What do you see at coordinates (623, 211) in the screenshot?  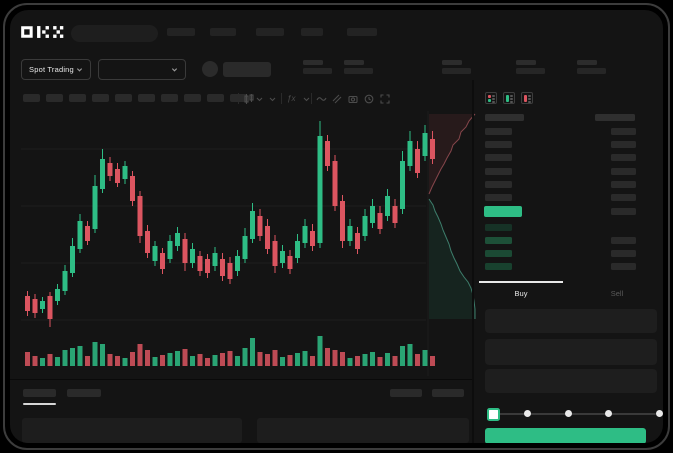 I see `last-price-amount` at bounding box center [623, 211].